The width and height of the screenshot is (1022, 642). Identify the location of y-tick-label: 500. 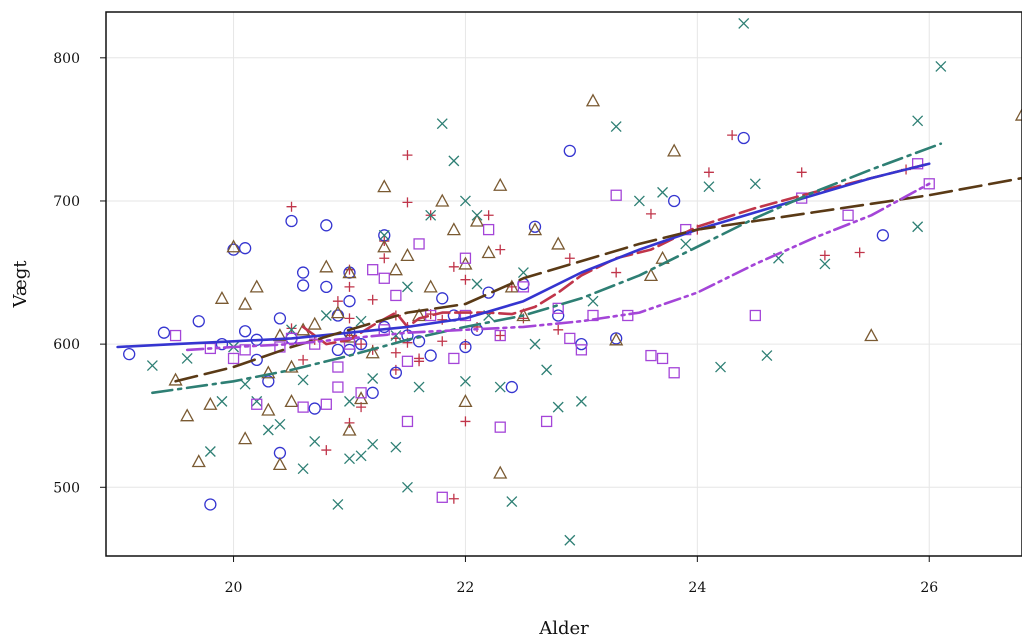
(66, 488).